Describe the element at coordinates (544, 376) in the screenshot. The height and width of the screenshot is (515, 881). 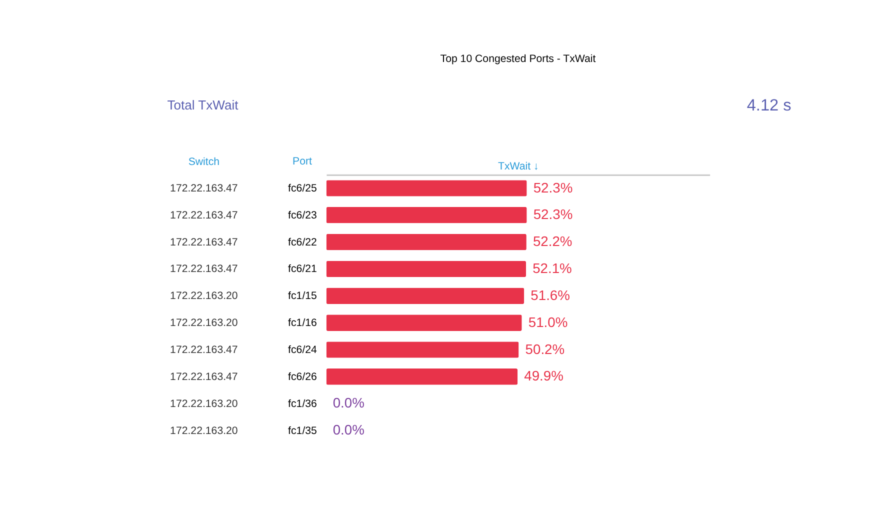
I see `data-label: 49.9%` at that location.